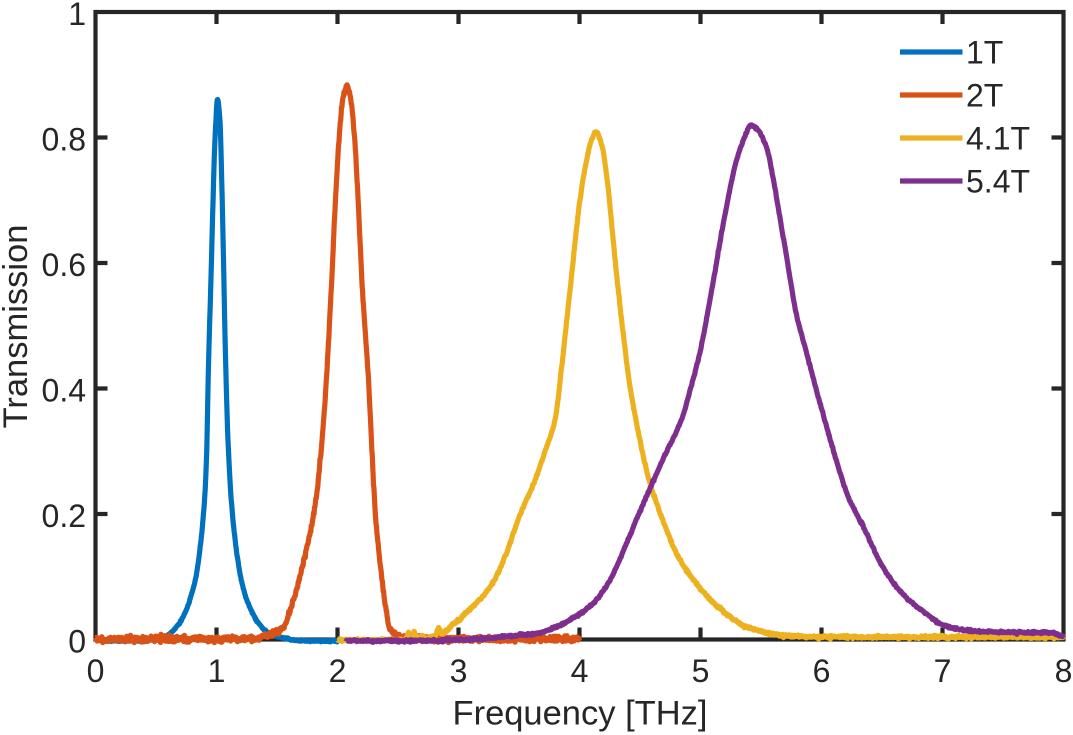 This screenshot has height=735, width=1073. What do you see at coordinates (998, 182) in the screenshot?
I see `svg-text: 5.4T` at bounding box center [998, 182].